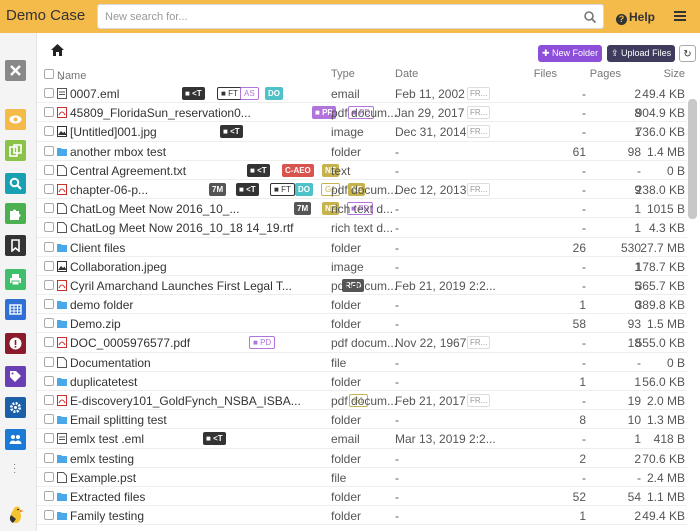 Image resolution: width=700 pixels, height=531 pixels. What do you see at coordinates (362, 324) in the screenshot?
I see `file-row: Demo.zip folder - 58 93 1.5 MB` at bounding box center [362, 324].